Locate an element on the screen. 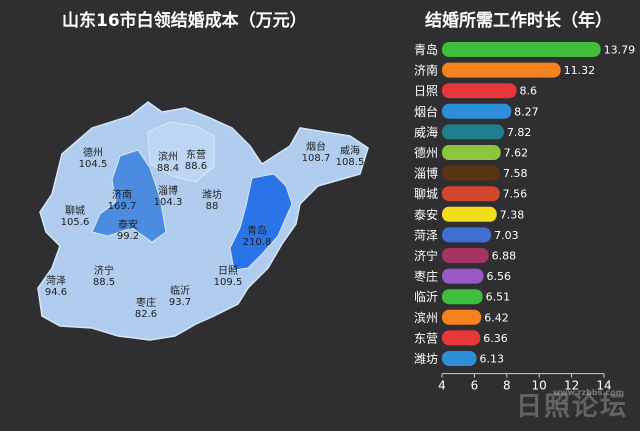 The image size is (640, 431). bar-value-label: 6.42 is located at coordinates (496, 317).